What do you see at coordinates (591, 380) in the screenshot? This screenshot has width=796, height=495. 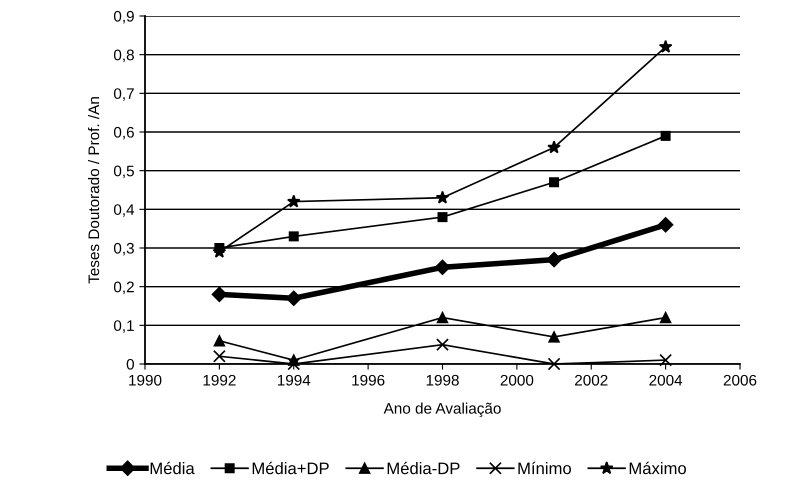 I see `x-tick-label: 2002` at bounding box center [591, 380].